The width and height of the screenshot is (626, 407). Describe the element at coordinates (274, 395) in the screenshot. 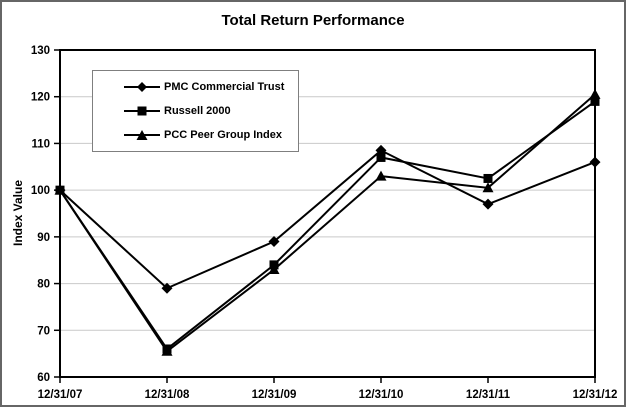

I see `x-tick-label: 12/31/09` at that location.